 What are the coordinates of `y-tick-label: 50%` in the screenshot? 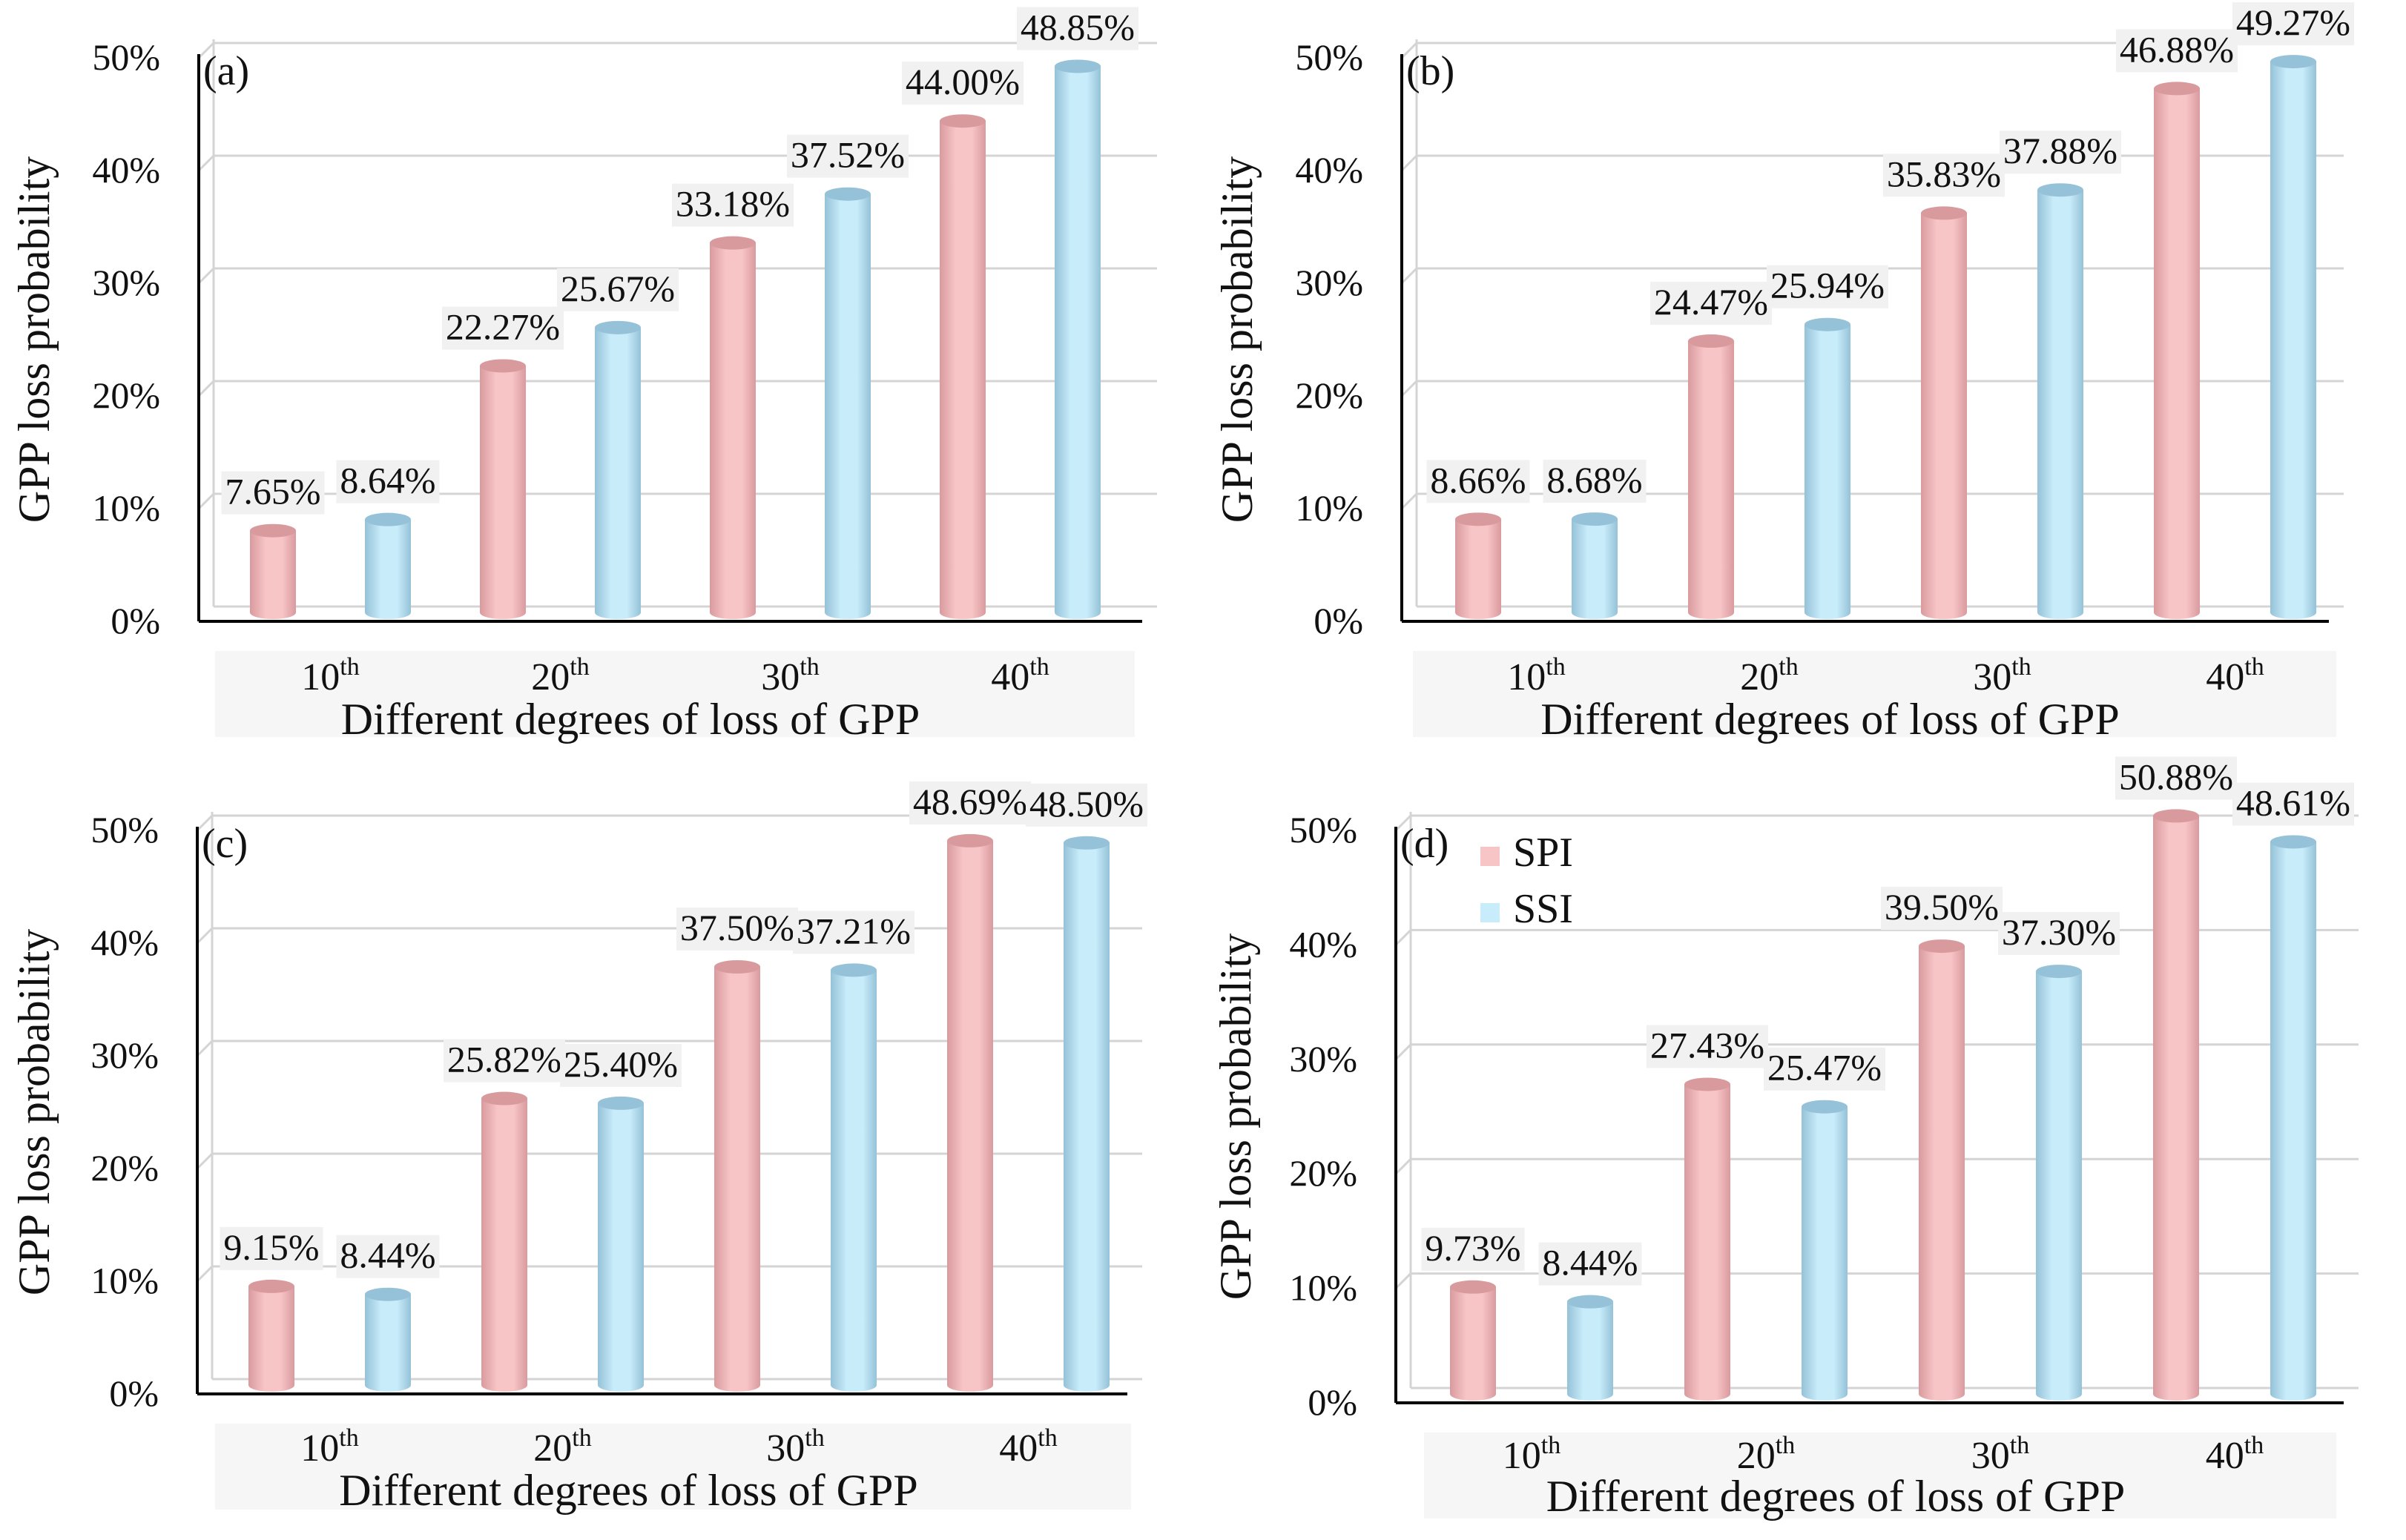 It's located at (1323, 830).